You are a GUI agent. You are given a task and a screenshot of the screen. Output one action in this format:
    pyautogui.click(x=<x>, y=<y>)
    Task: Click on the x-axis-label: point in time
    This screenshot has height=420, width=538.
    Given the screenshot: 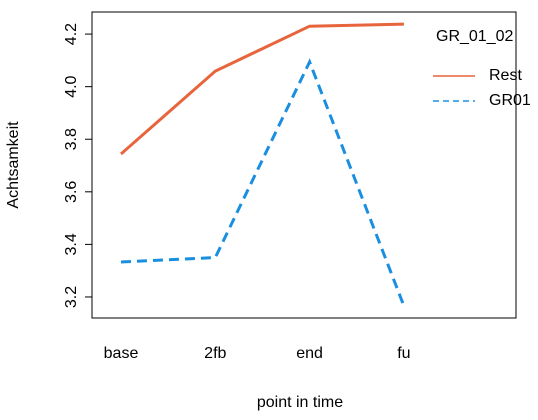 What is the action you would take?
    pyautogui.click(x=300, y=402)
    